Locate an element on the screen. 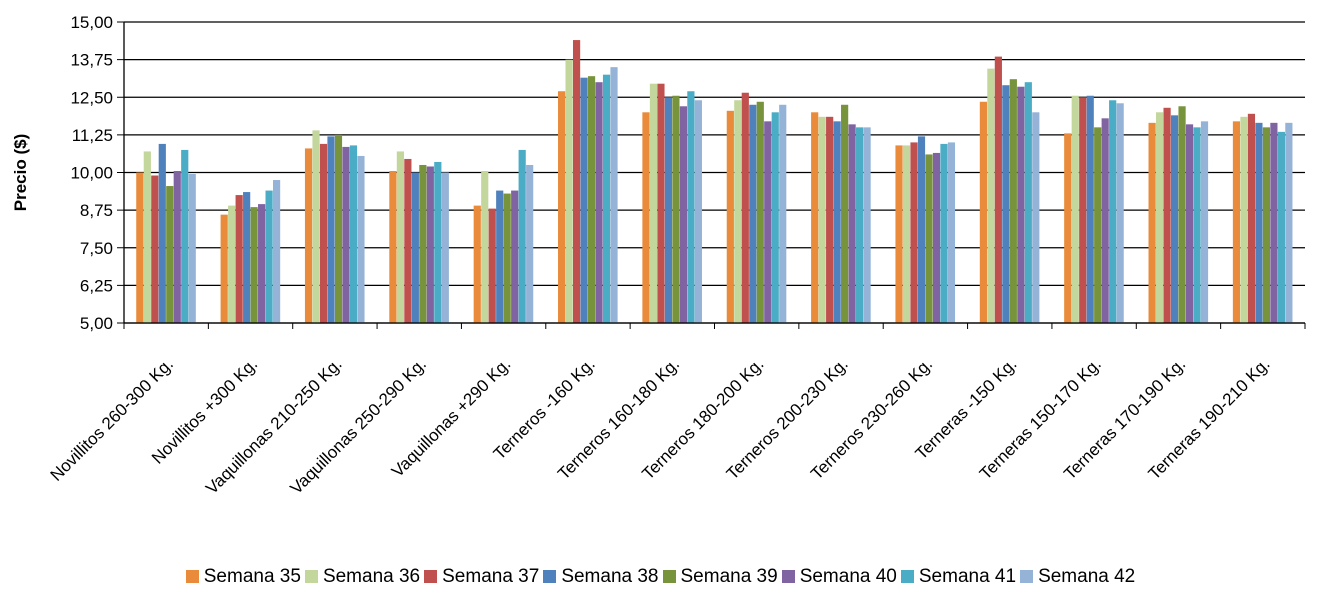 The image size is (1321, 611). legend-item: Semana 37 is located at coordinates (481, 577).